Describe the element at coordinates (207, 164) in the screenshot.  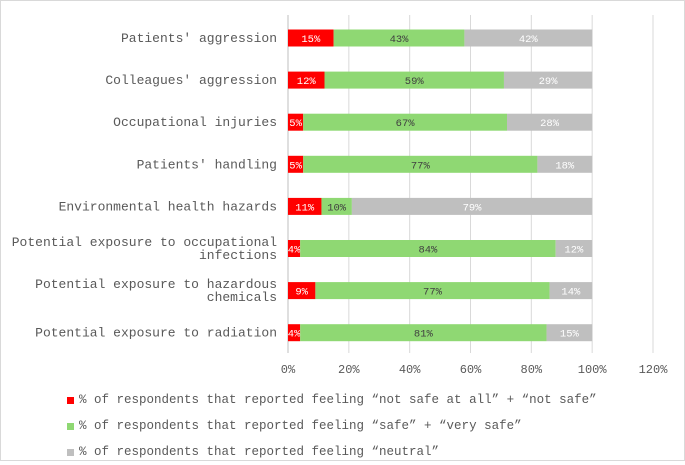
I see `category-label-3: Patients' handling` at that location.